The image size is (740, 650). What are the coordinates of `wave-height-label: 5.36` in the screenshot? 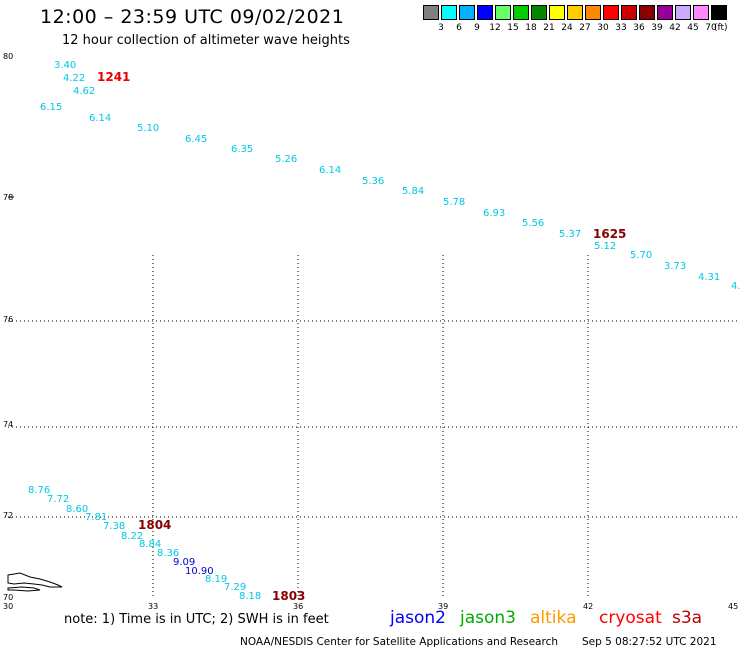 It's located at (373, 181).